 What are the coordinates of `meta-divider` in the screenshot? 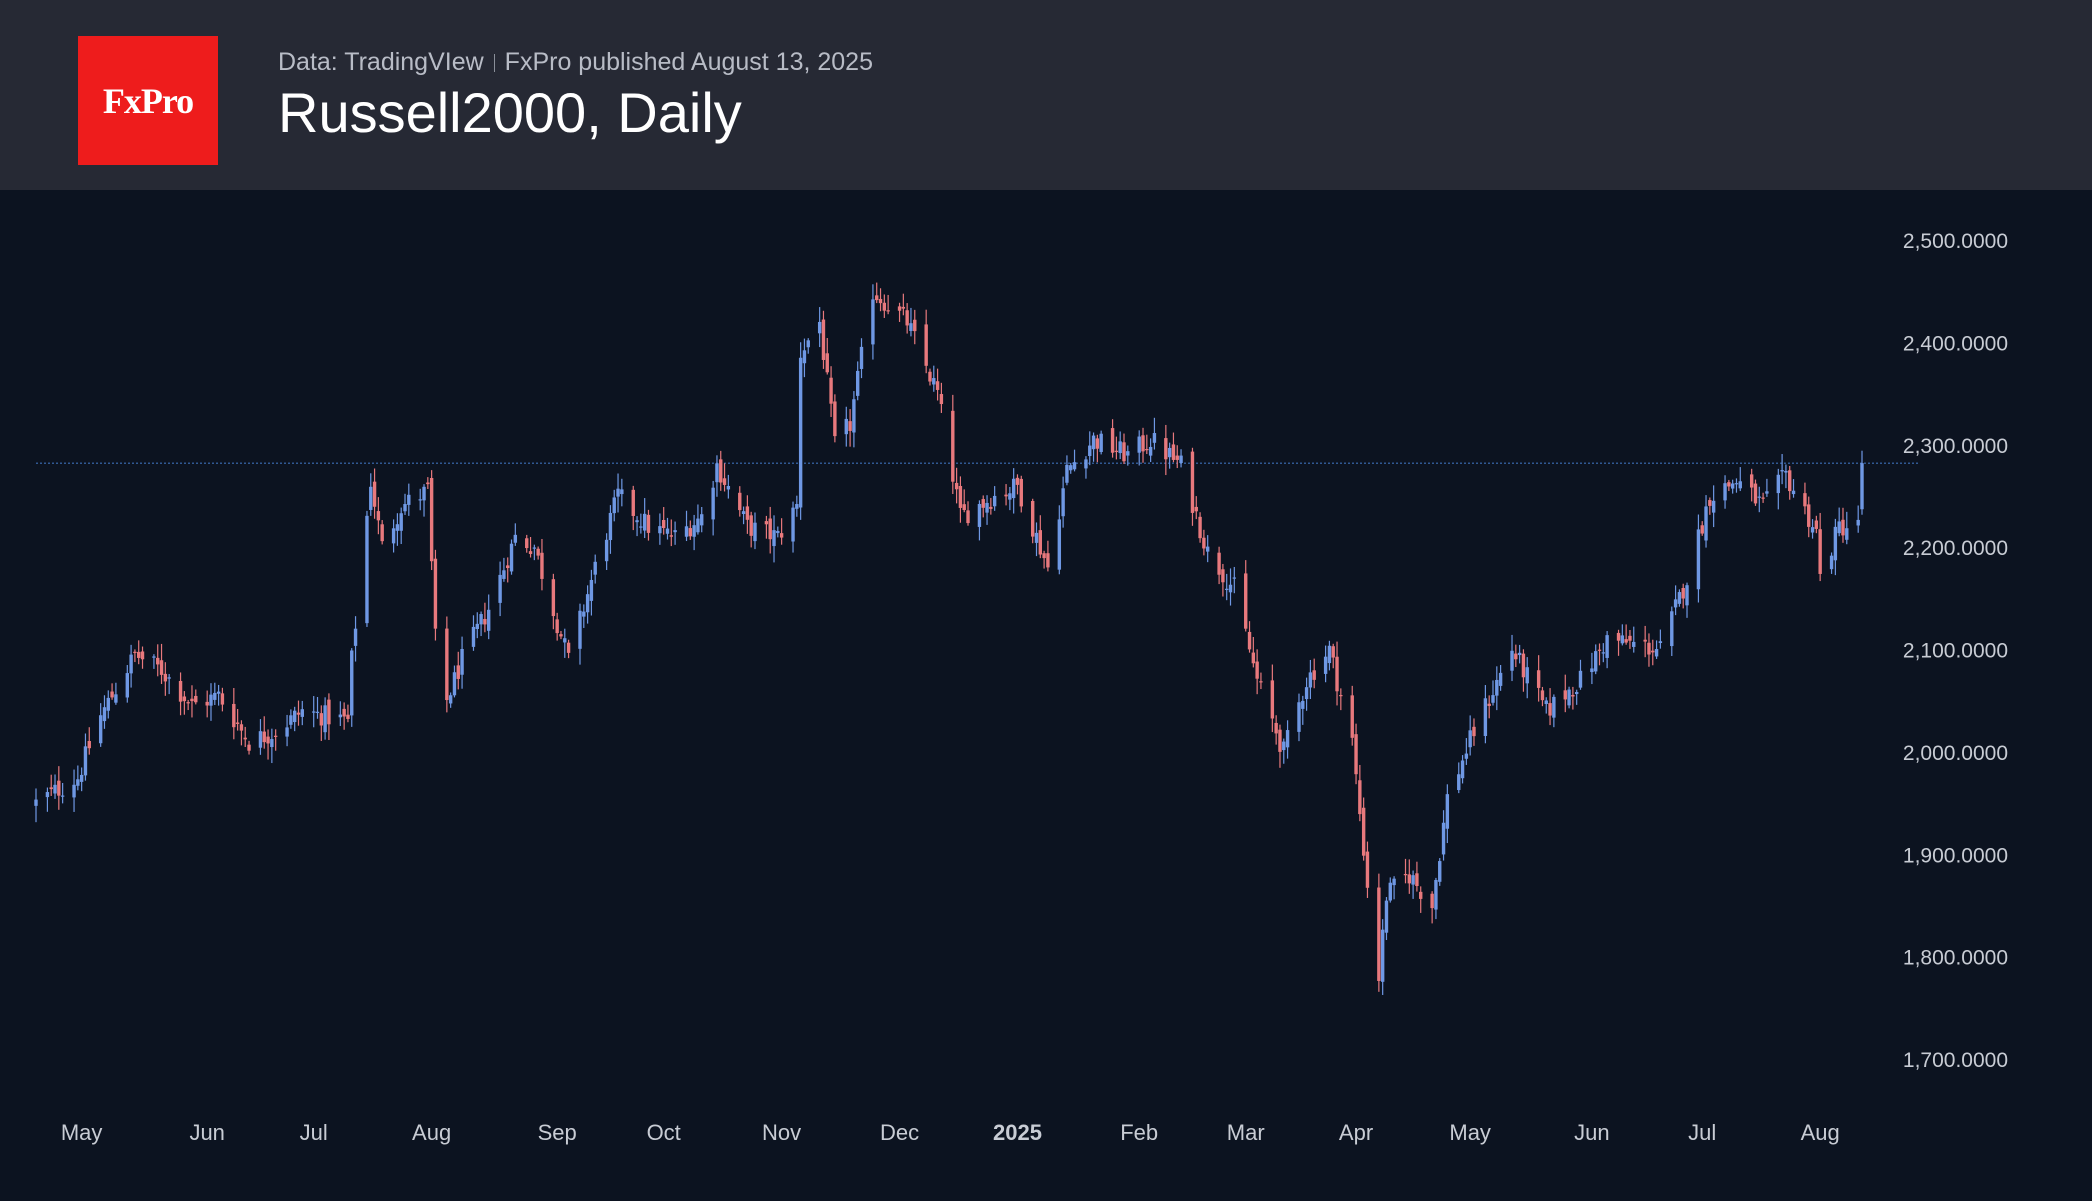 It's located at (494, 63).